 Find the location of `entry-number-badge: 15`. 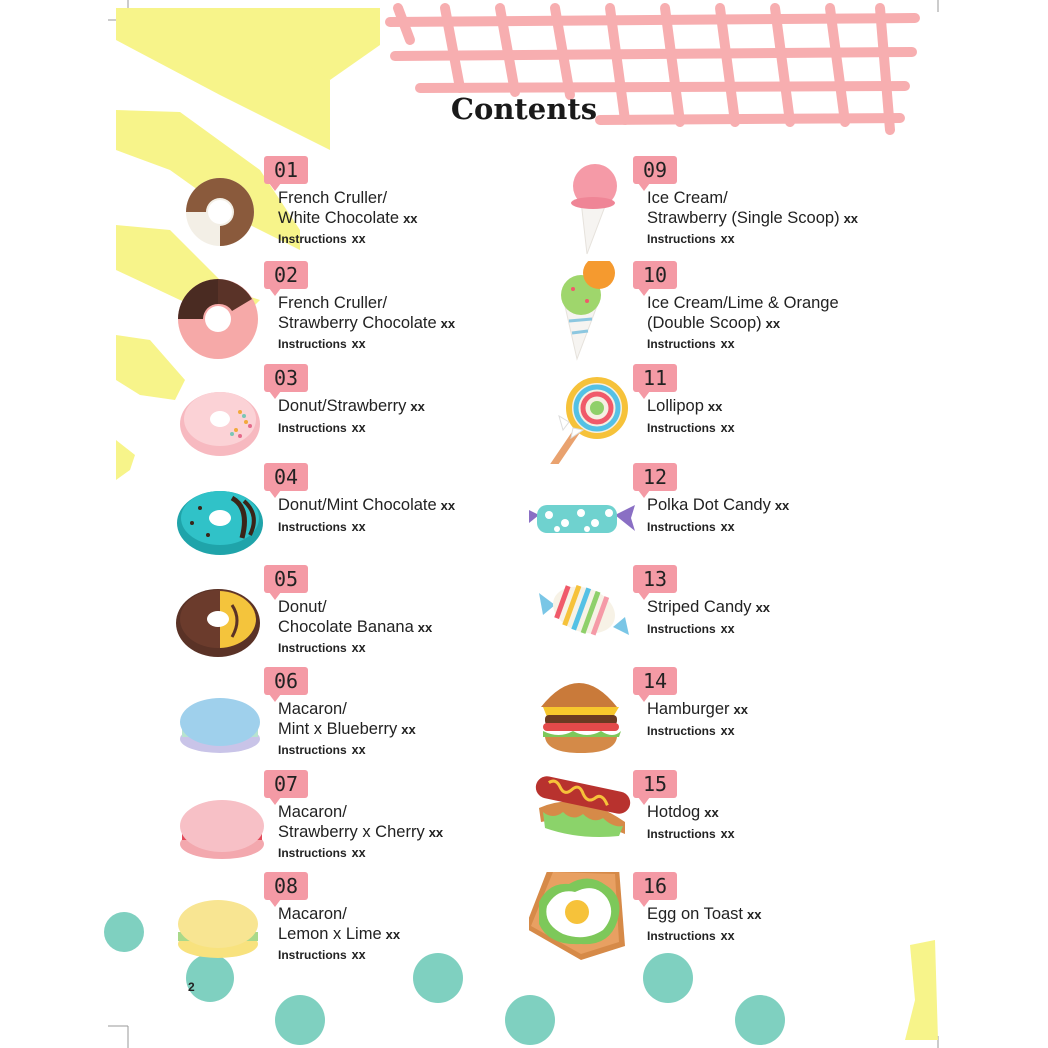

entry-number-badge: 15 is located at coordinates (655, 787).